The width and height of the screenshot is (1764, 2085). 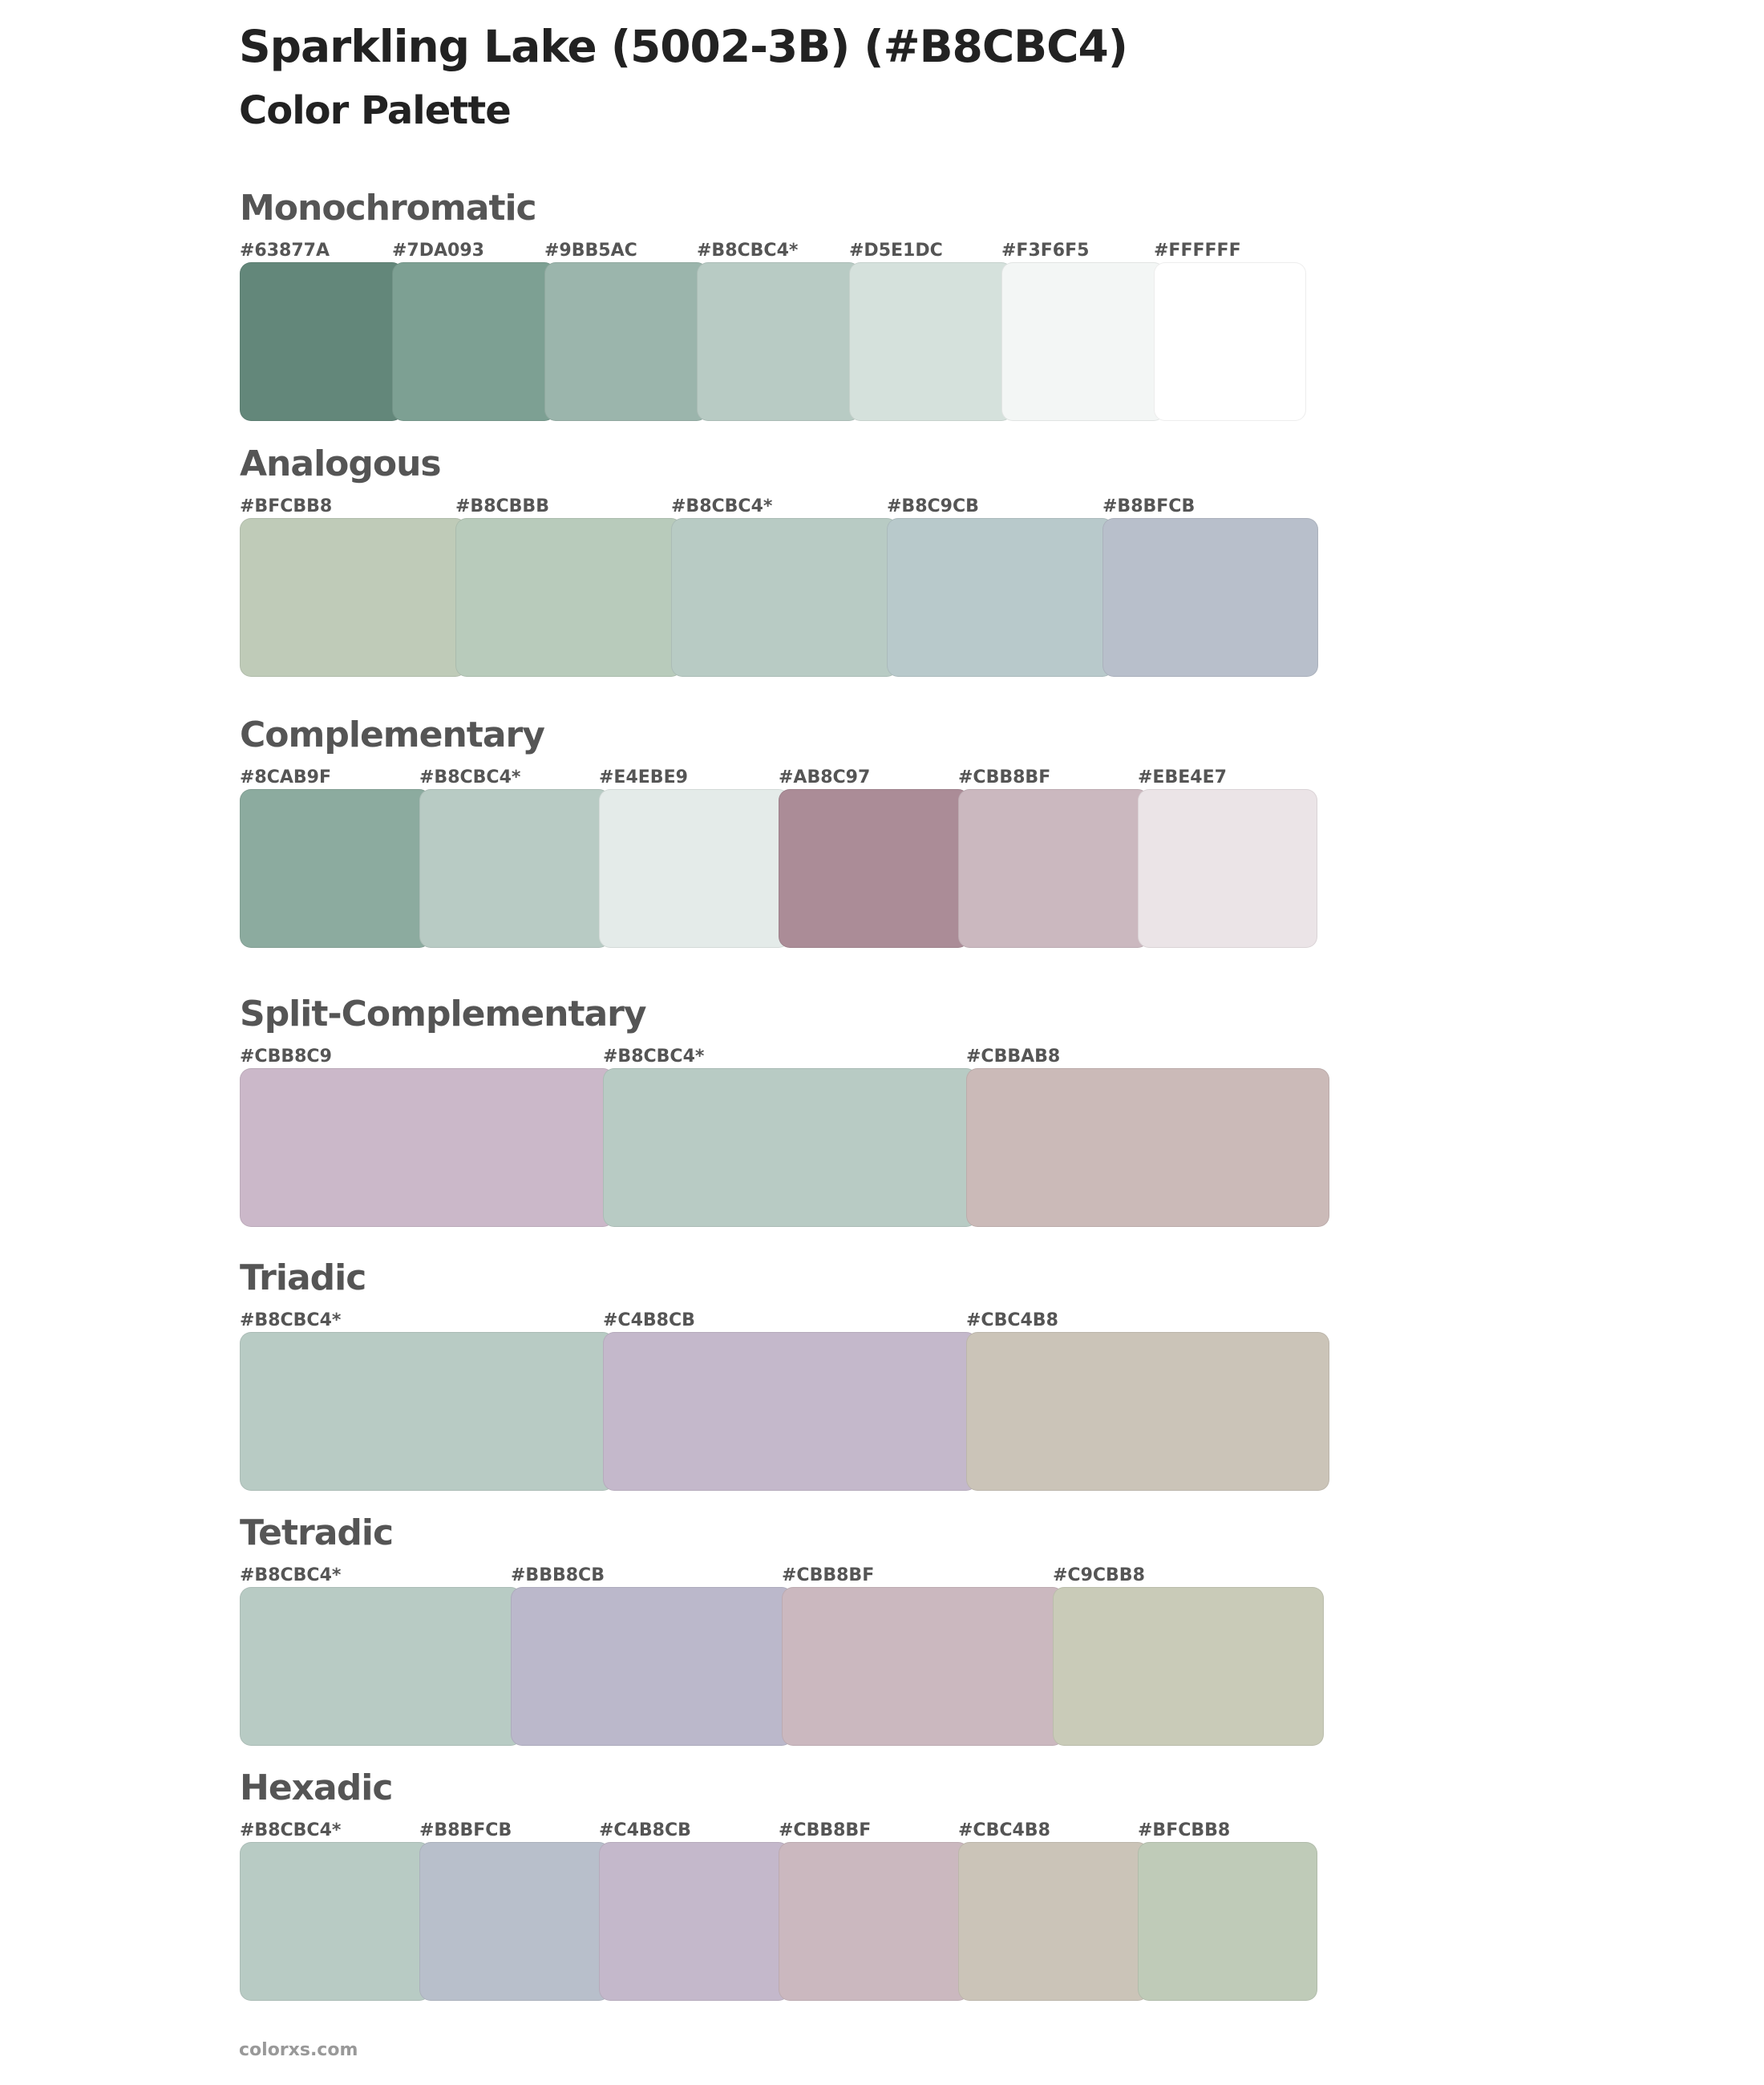 I want to click on swatch-label: #CBB8C9, so click(x=286, y=1057).